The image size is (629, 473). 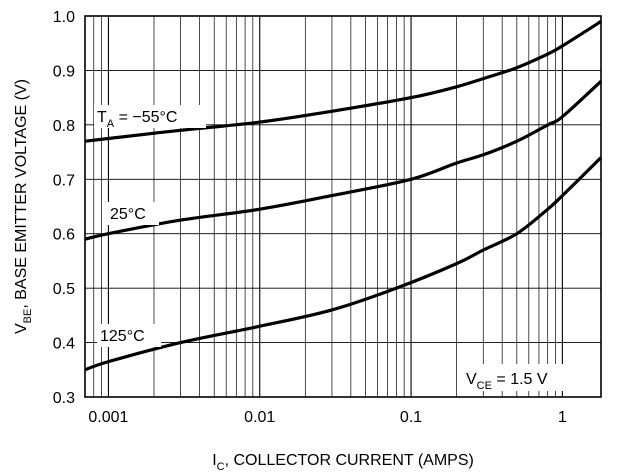 What do you see at coordinates (64, 71) in the screenshot?
I see `y-tick-label: 0.9` at bounding box center [64, 71].